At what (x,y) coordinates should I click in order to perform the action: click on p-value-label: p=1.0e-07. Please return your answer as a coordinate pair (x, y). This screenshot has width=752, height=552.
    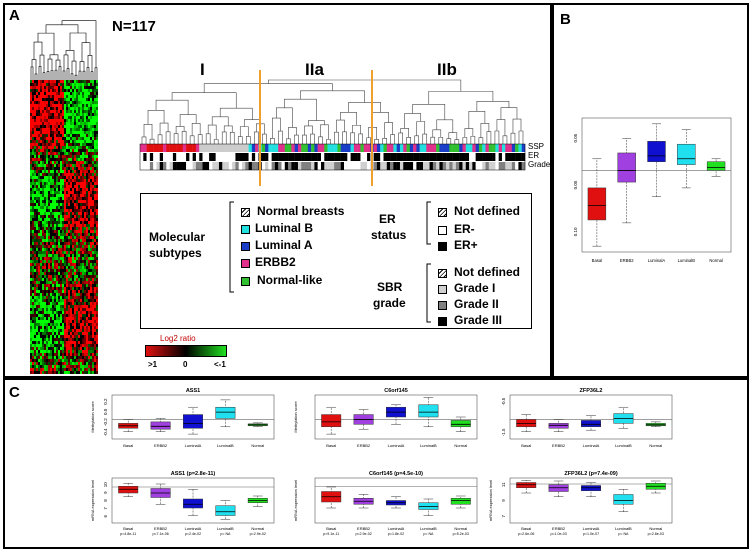
    Looking at the image, I should click on (591, 534).